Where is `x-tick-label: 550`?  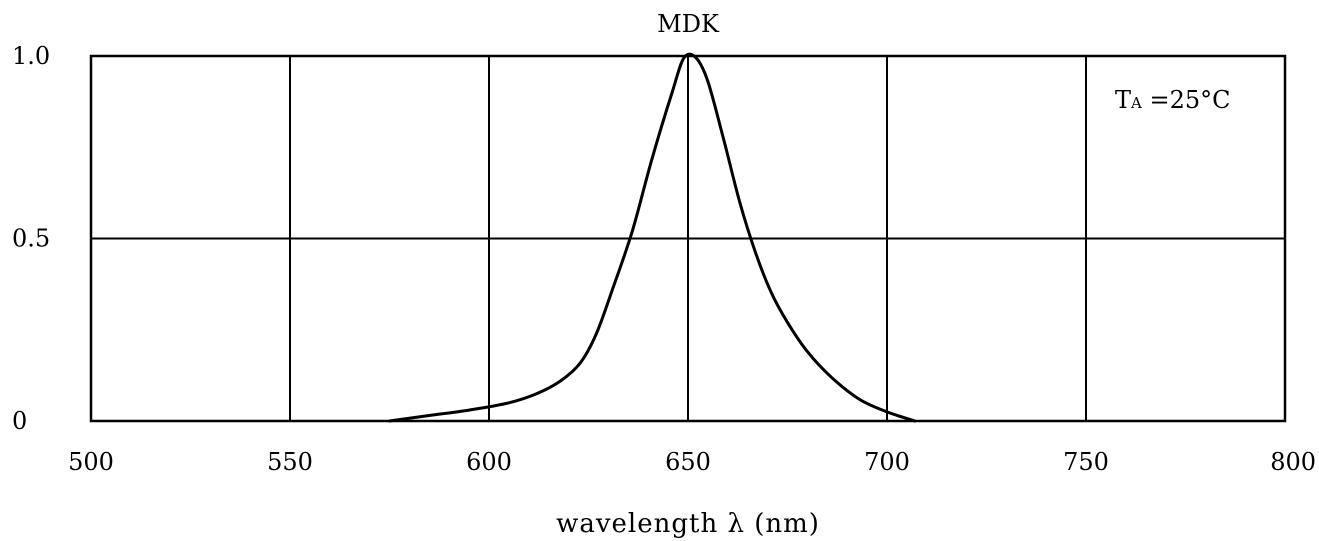
x-tick-label: 550 is located at coordinates (290, 462).